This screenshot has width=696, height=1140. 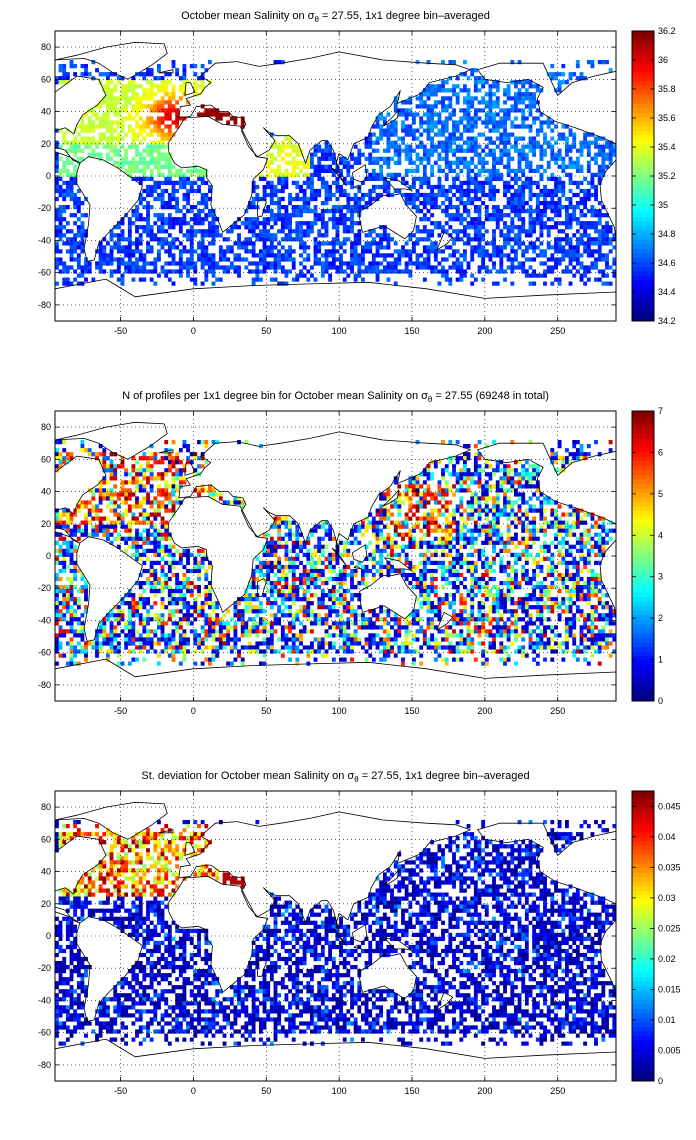 What do you see at coordinates (660, 660) in the screenshot?
I see `colorbar-tick-label: 1` at bounding box center [660, 660].